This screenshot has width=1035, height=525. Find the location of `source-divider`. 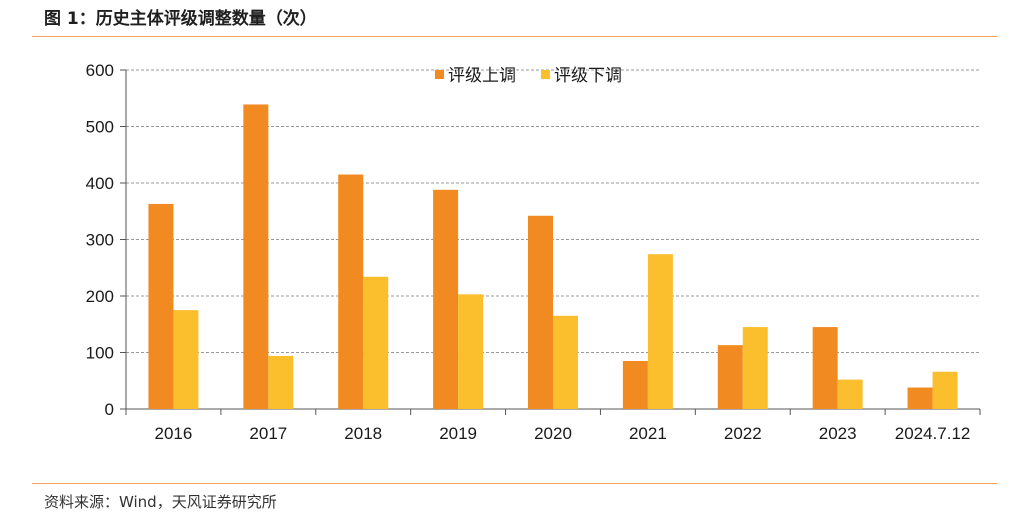

source-divider is located at coordinates (514, 483).